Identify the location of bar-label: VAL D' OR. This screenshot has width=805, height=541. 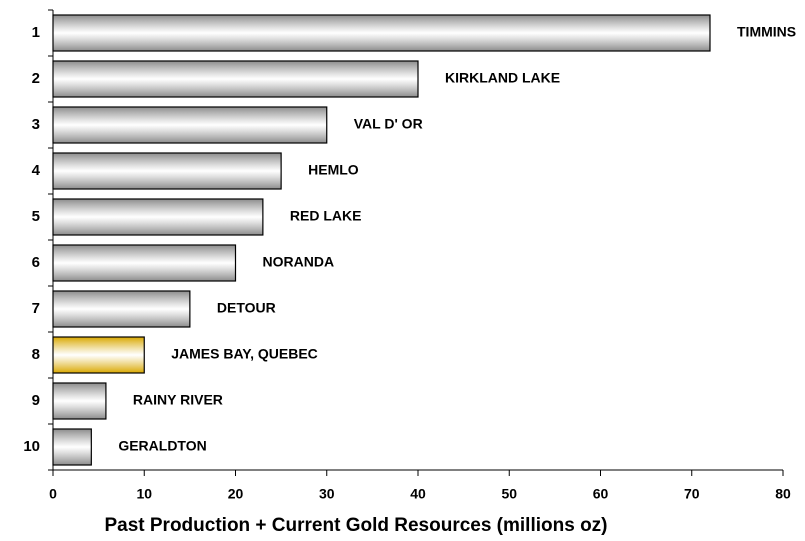
(388, 124).